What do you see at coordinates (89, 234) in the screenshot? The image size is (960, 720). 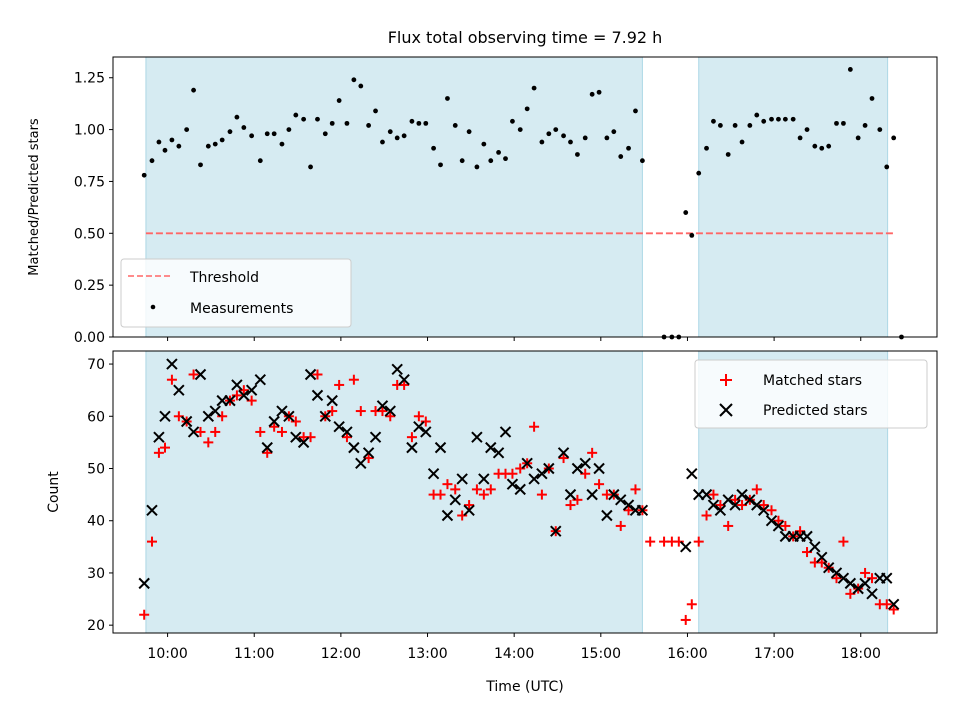 I see `top-ytick-label: 0.50` at bounding box center [89, 234].